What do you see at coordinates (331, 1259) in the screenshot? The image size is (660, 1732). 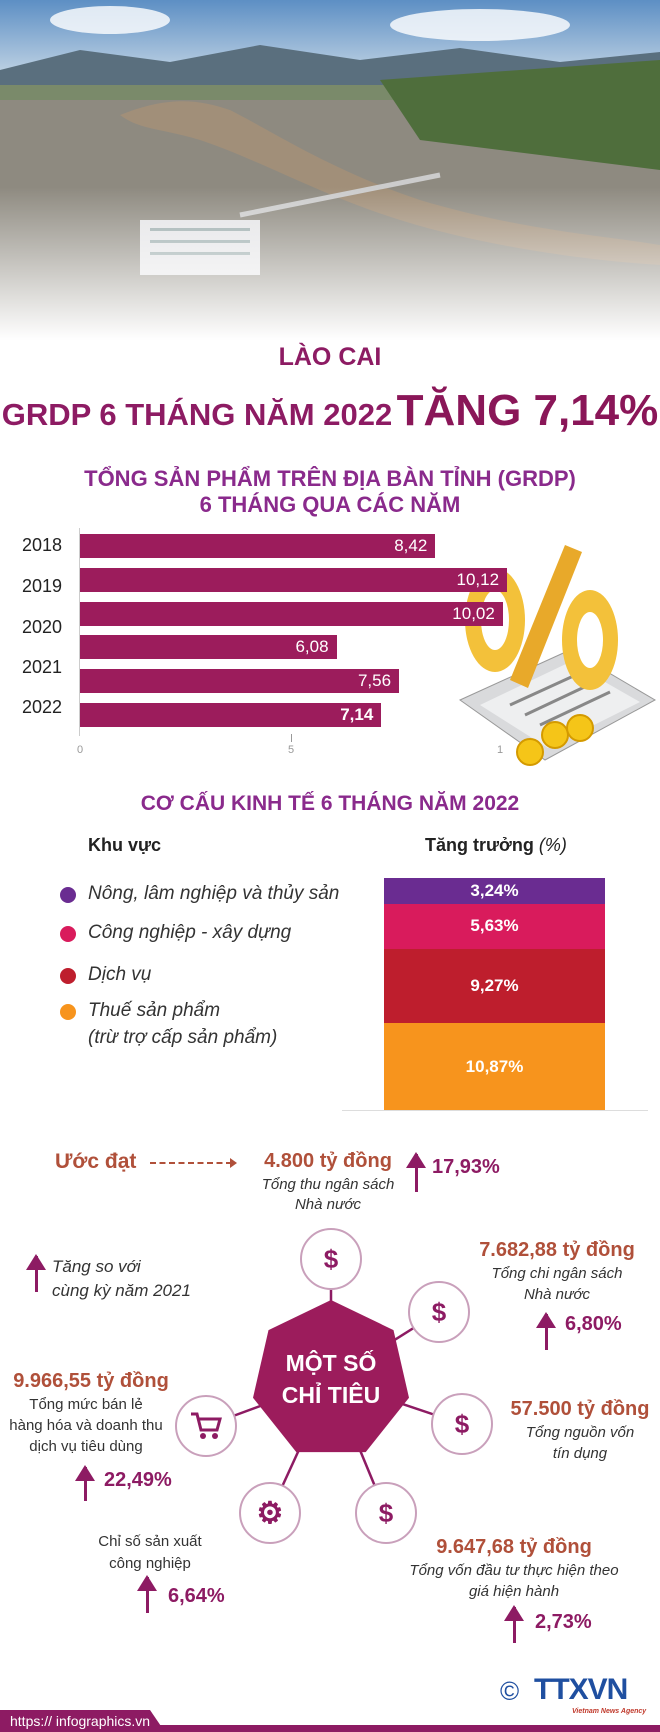 I see `revenue-chart-icon: $` at bounding box center [331, 1259].